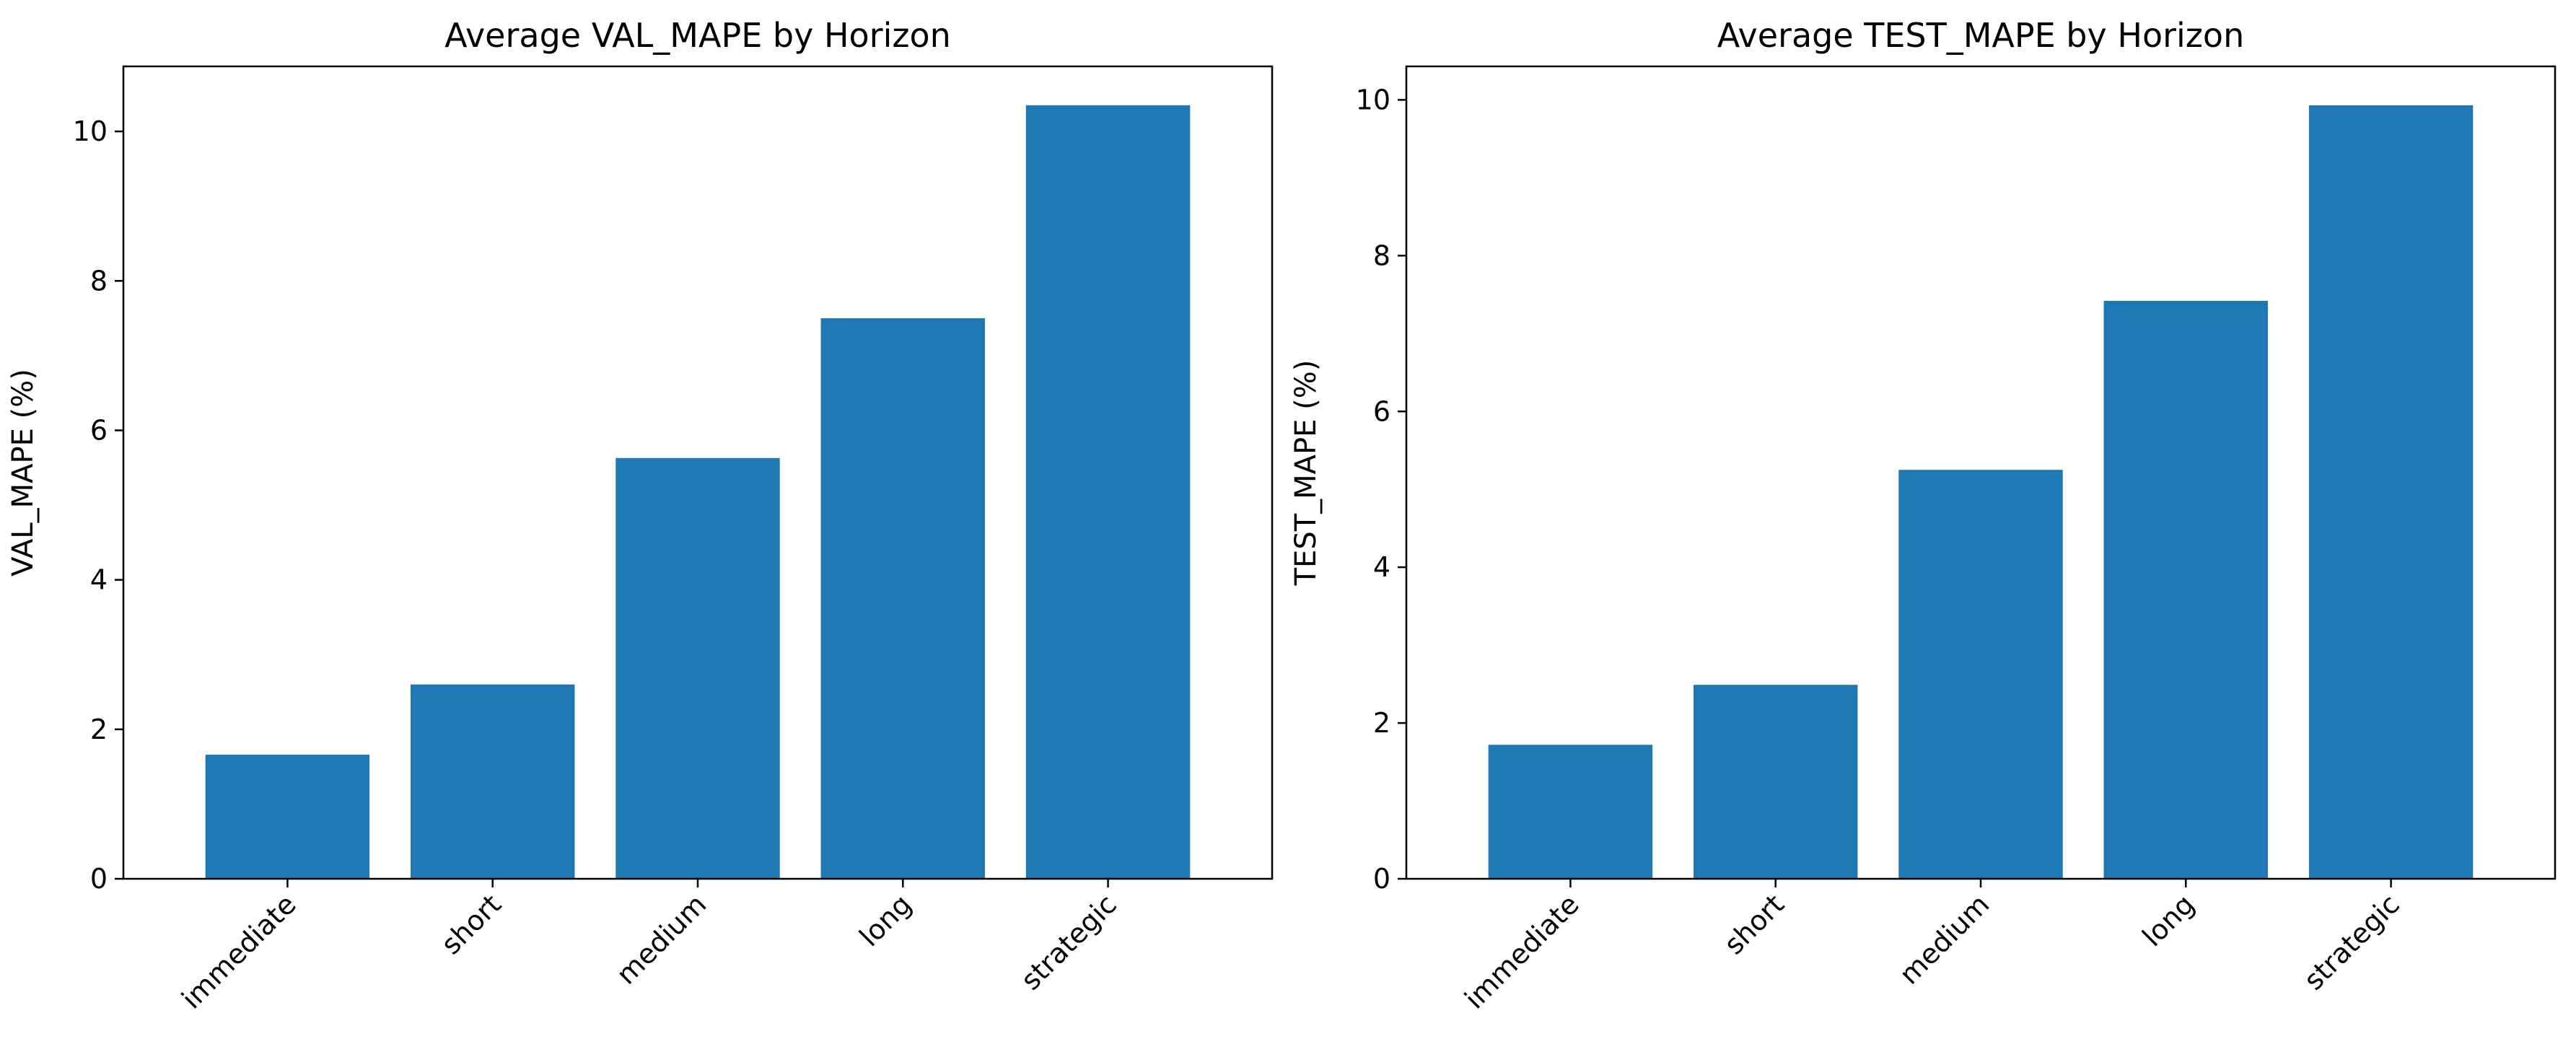 This screenshot has height=1057, width=2576. What do you see at coordinates (697, 35) in the screenshot?
I see `chart-title: Average VAL_MAPE by Horizon` at bounding box center [697, 35].